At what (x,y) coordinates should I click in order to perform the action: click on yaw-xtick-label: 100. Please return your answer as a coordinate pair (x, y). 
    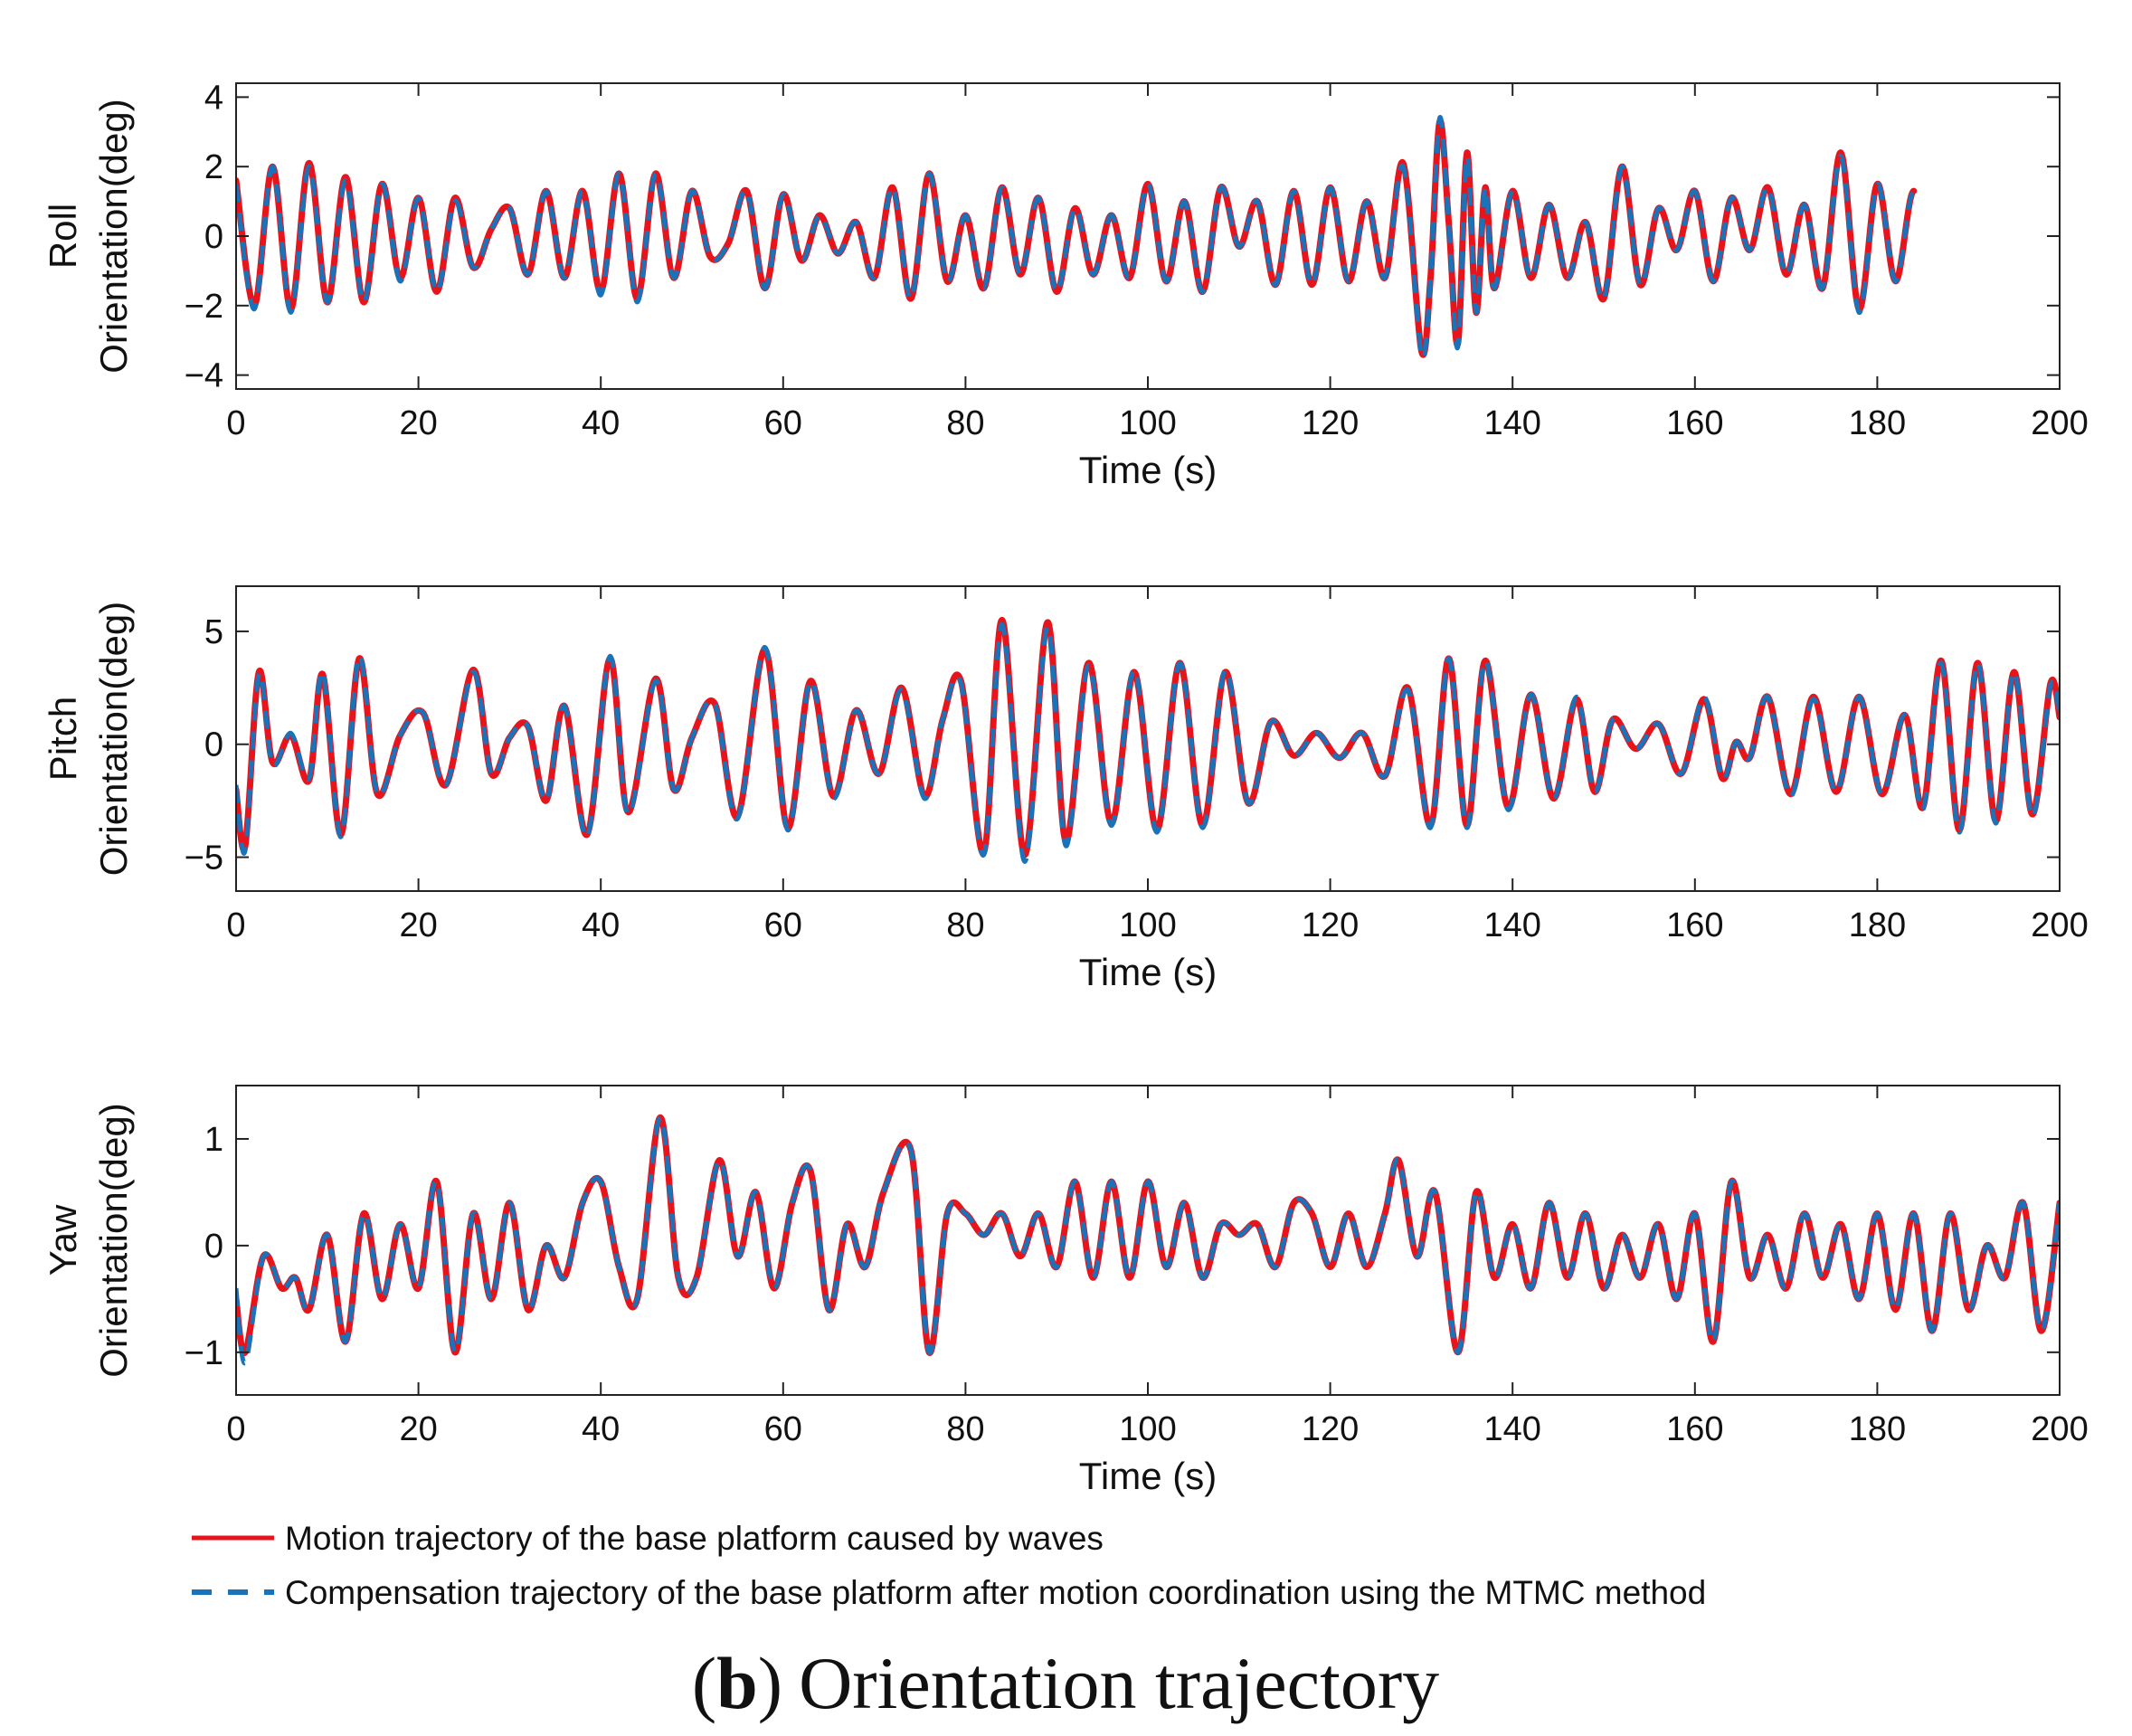
    Looking at the image, I should click on (1147, 1429).